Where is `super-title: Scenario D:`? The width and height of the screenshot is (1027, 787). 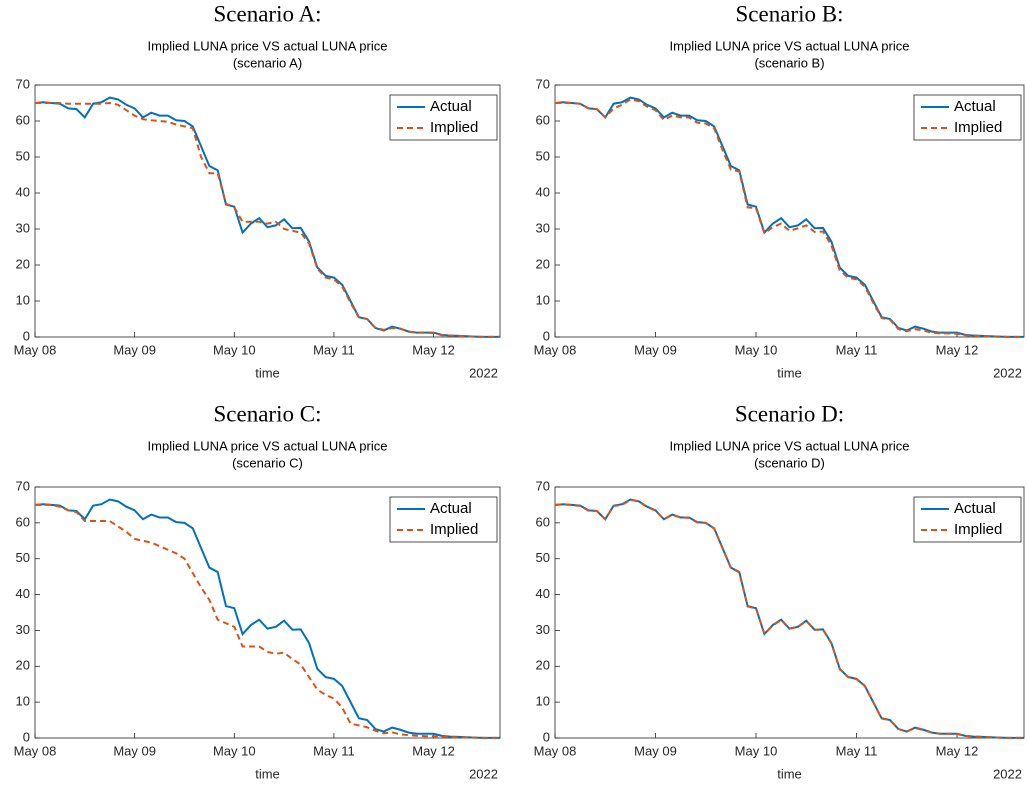 super-title: Scenario D: is located at coordinates (789, 413).